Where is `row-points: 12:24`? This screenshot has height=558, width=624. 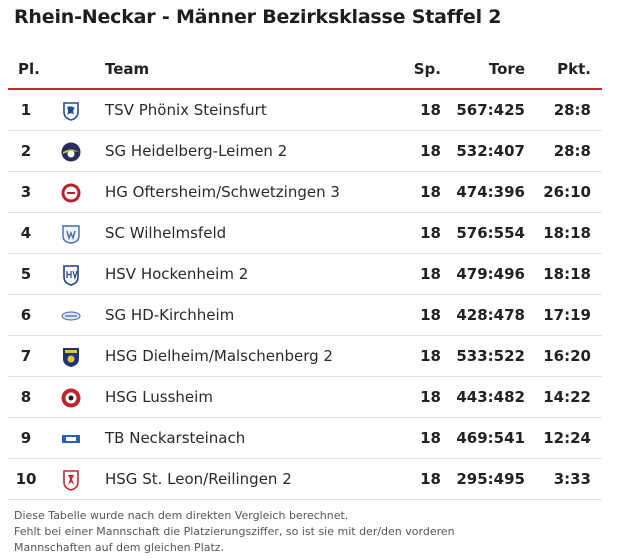 row-points: 12:24 is located at coordinates (567, 438).